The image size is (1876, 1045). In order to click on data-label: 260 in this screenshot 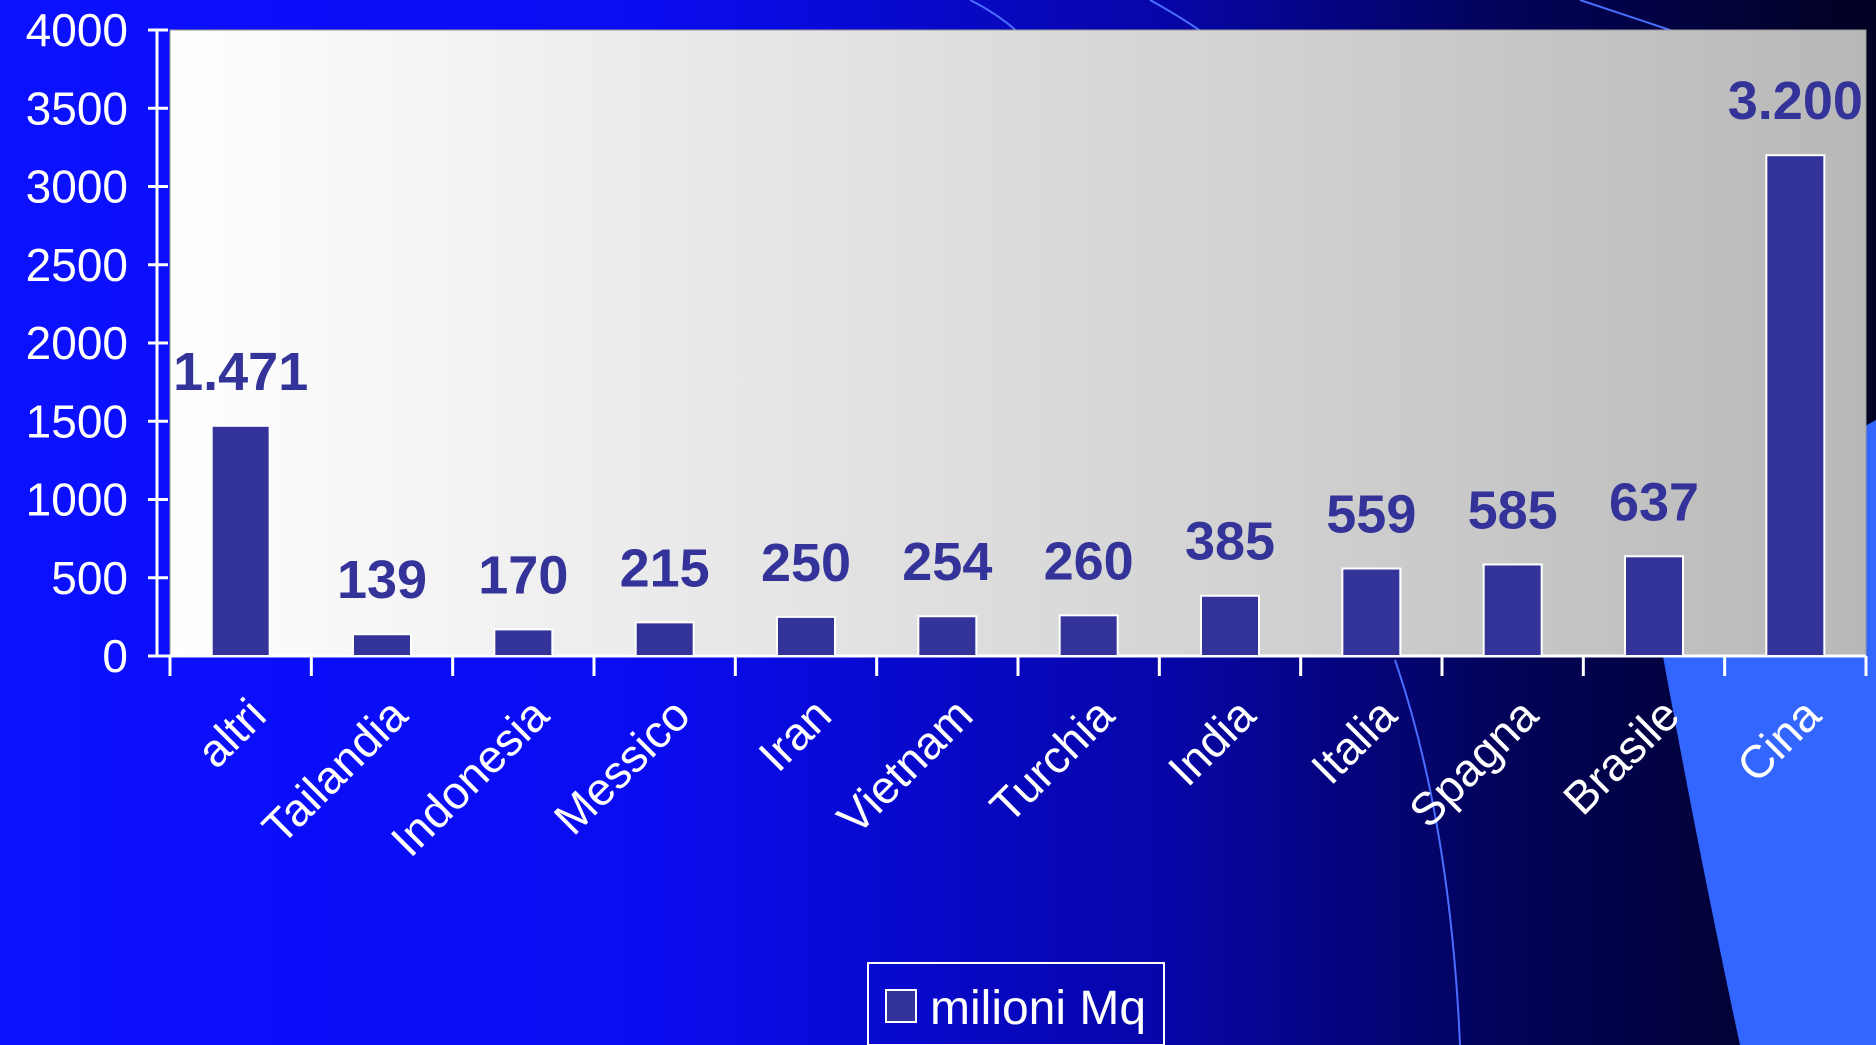, I will do `click(1089, 561)`.